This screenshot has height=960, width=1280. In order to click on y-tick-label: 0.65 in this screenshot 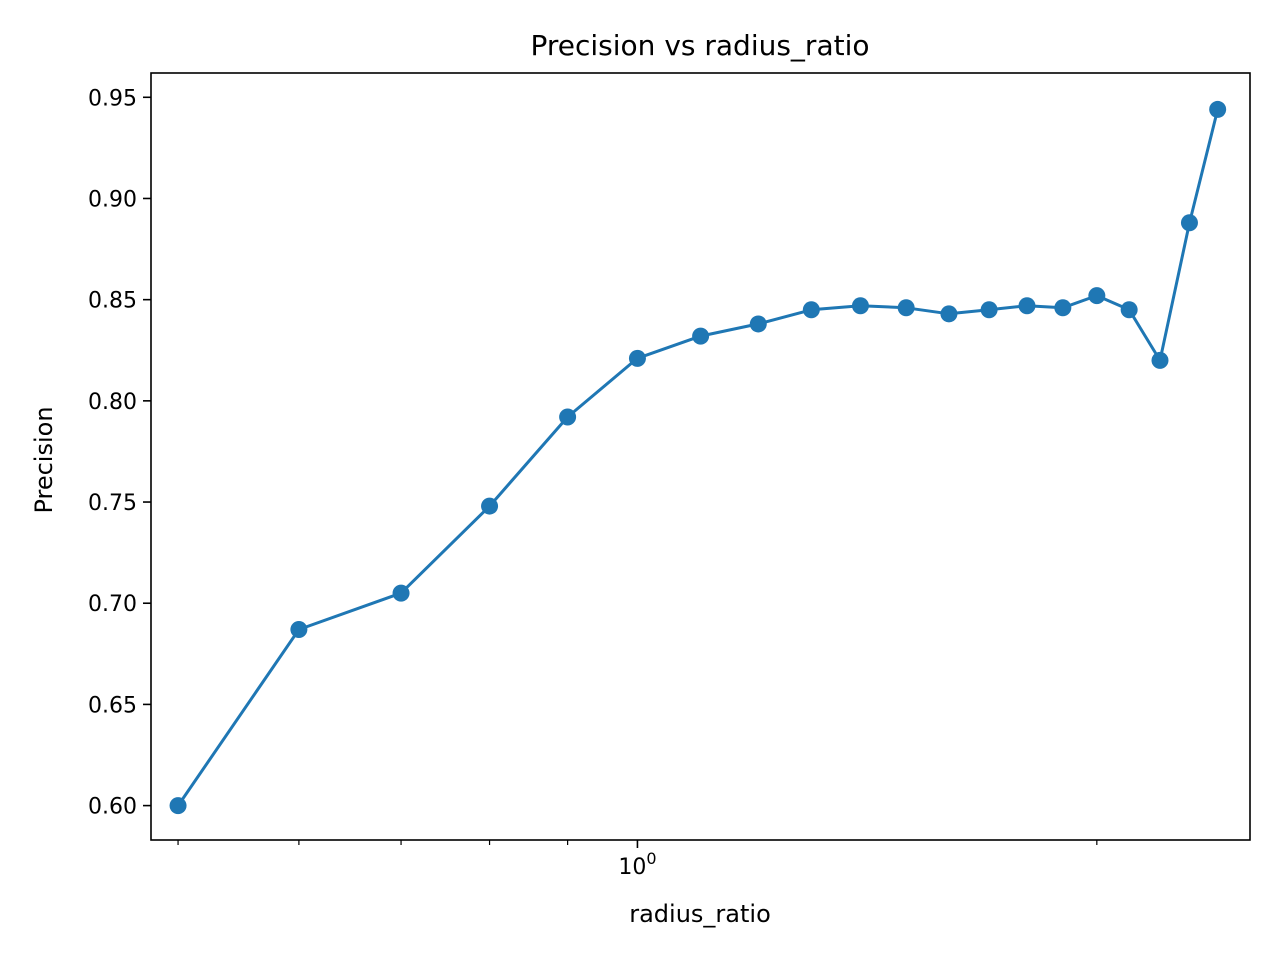, I will do `click(112, 705)`.